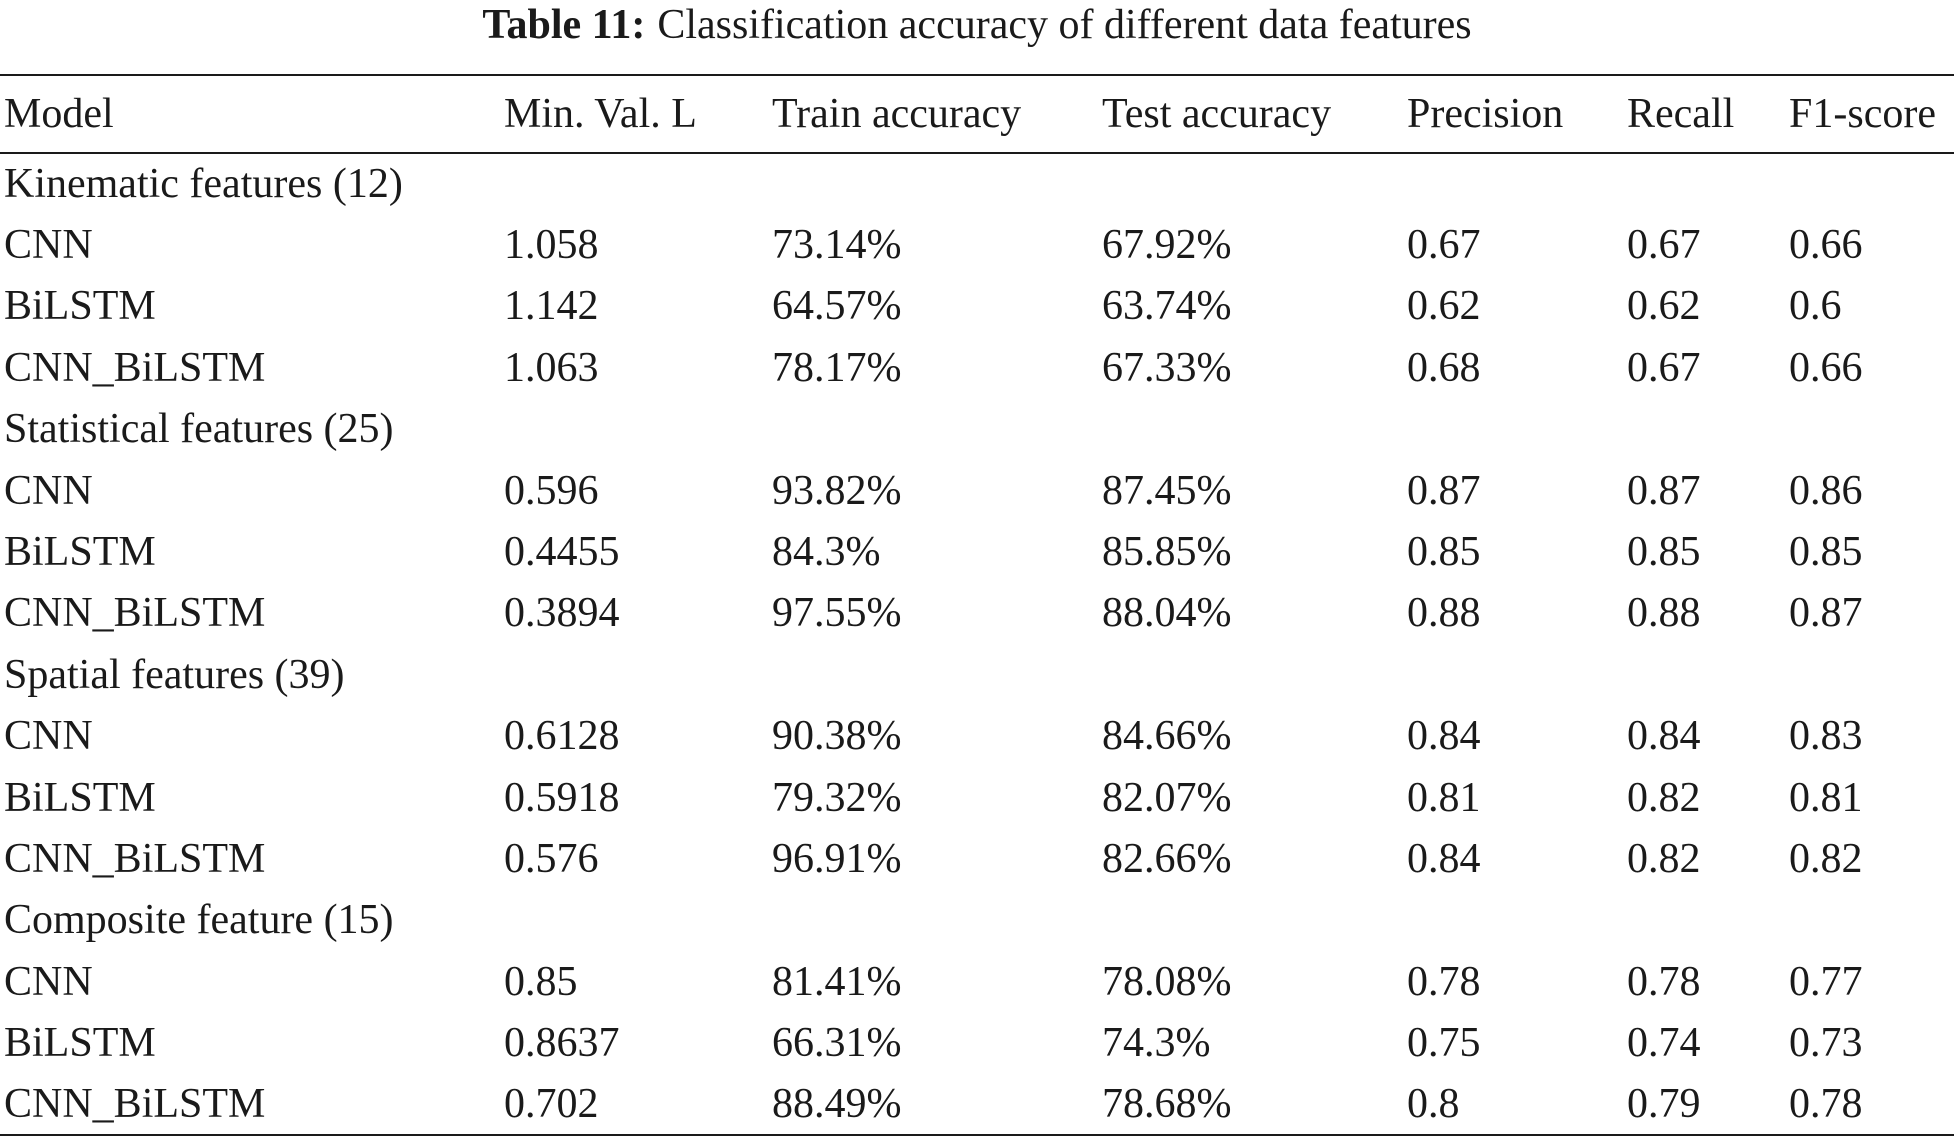  What do you see at coordinates (1826, 1043) in the screenshot?
I see `f1-score-cell: 0.73` at bounding box center [1826, 1043].